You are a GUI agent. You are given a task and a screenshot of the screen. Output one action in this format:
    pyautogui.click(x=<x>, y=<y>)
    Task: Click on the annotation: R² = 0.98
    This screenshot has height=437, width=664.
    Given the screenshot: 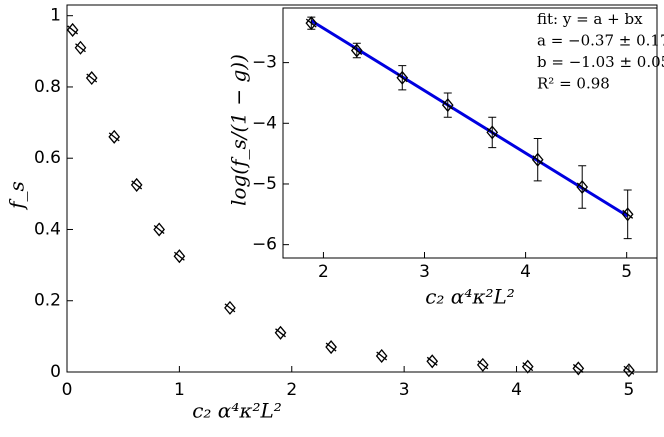 What is the action you would take?
    pyautogui.click(x=573, y=84)
    